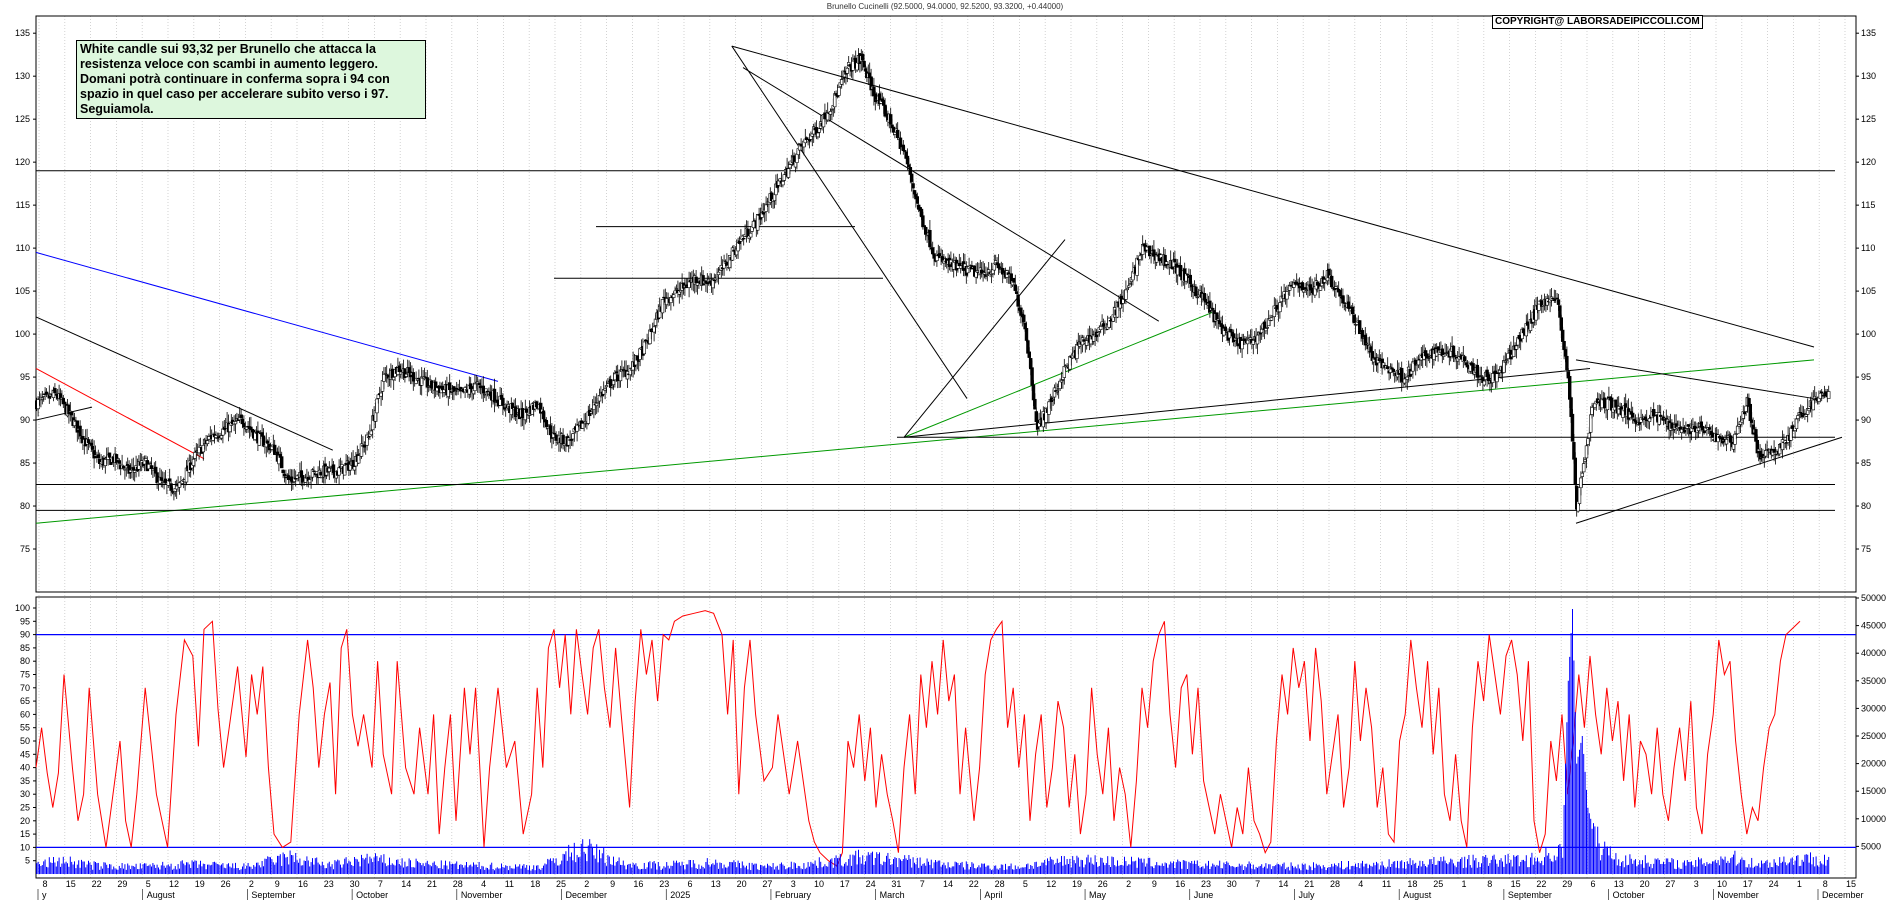  What do you see at coordinates (1868, 248) in the screenshot?
I see `price-tick-label: 110` at bounding box center [1868, 248].